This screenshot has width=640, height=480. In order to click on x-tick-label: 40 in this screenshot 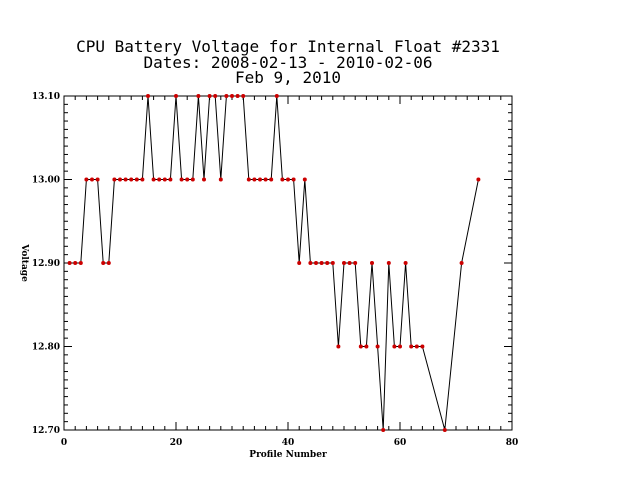, I will do `click(288, 443)`.